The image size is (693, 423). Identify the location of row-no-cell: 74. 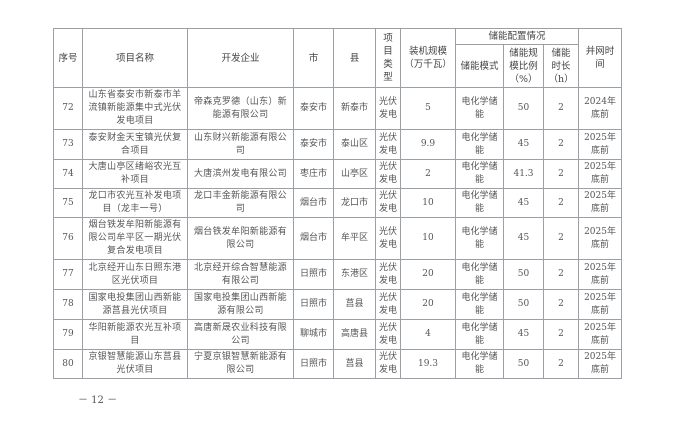
(68, 174).